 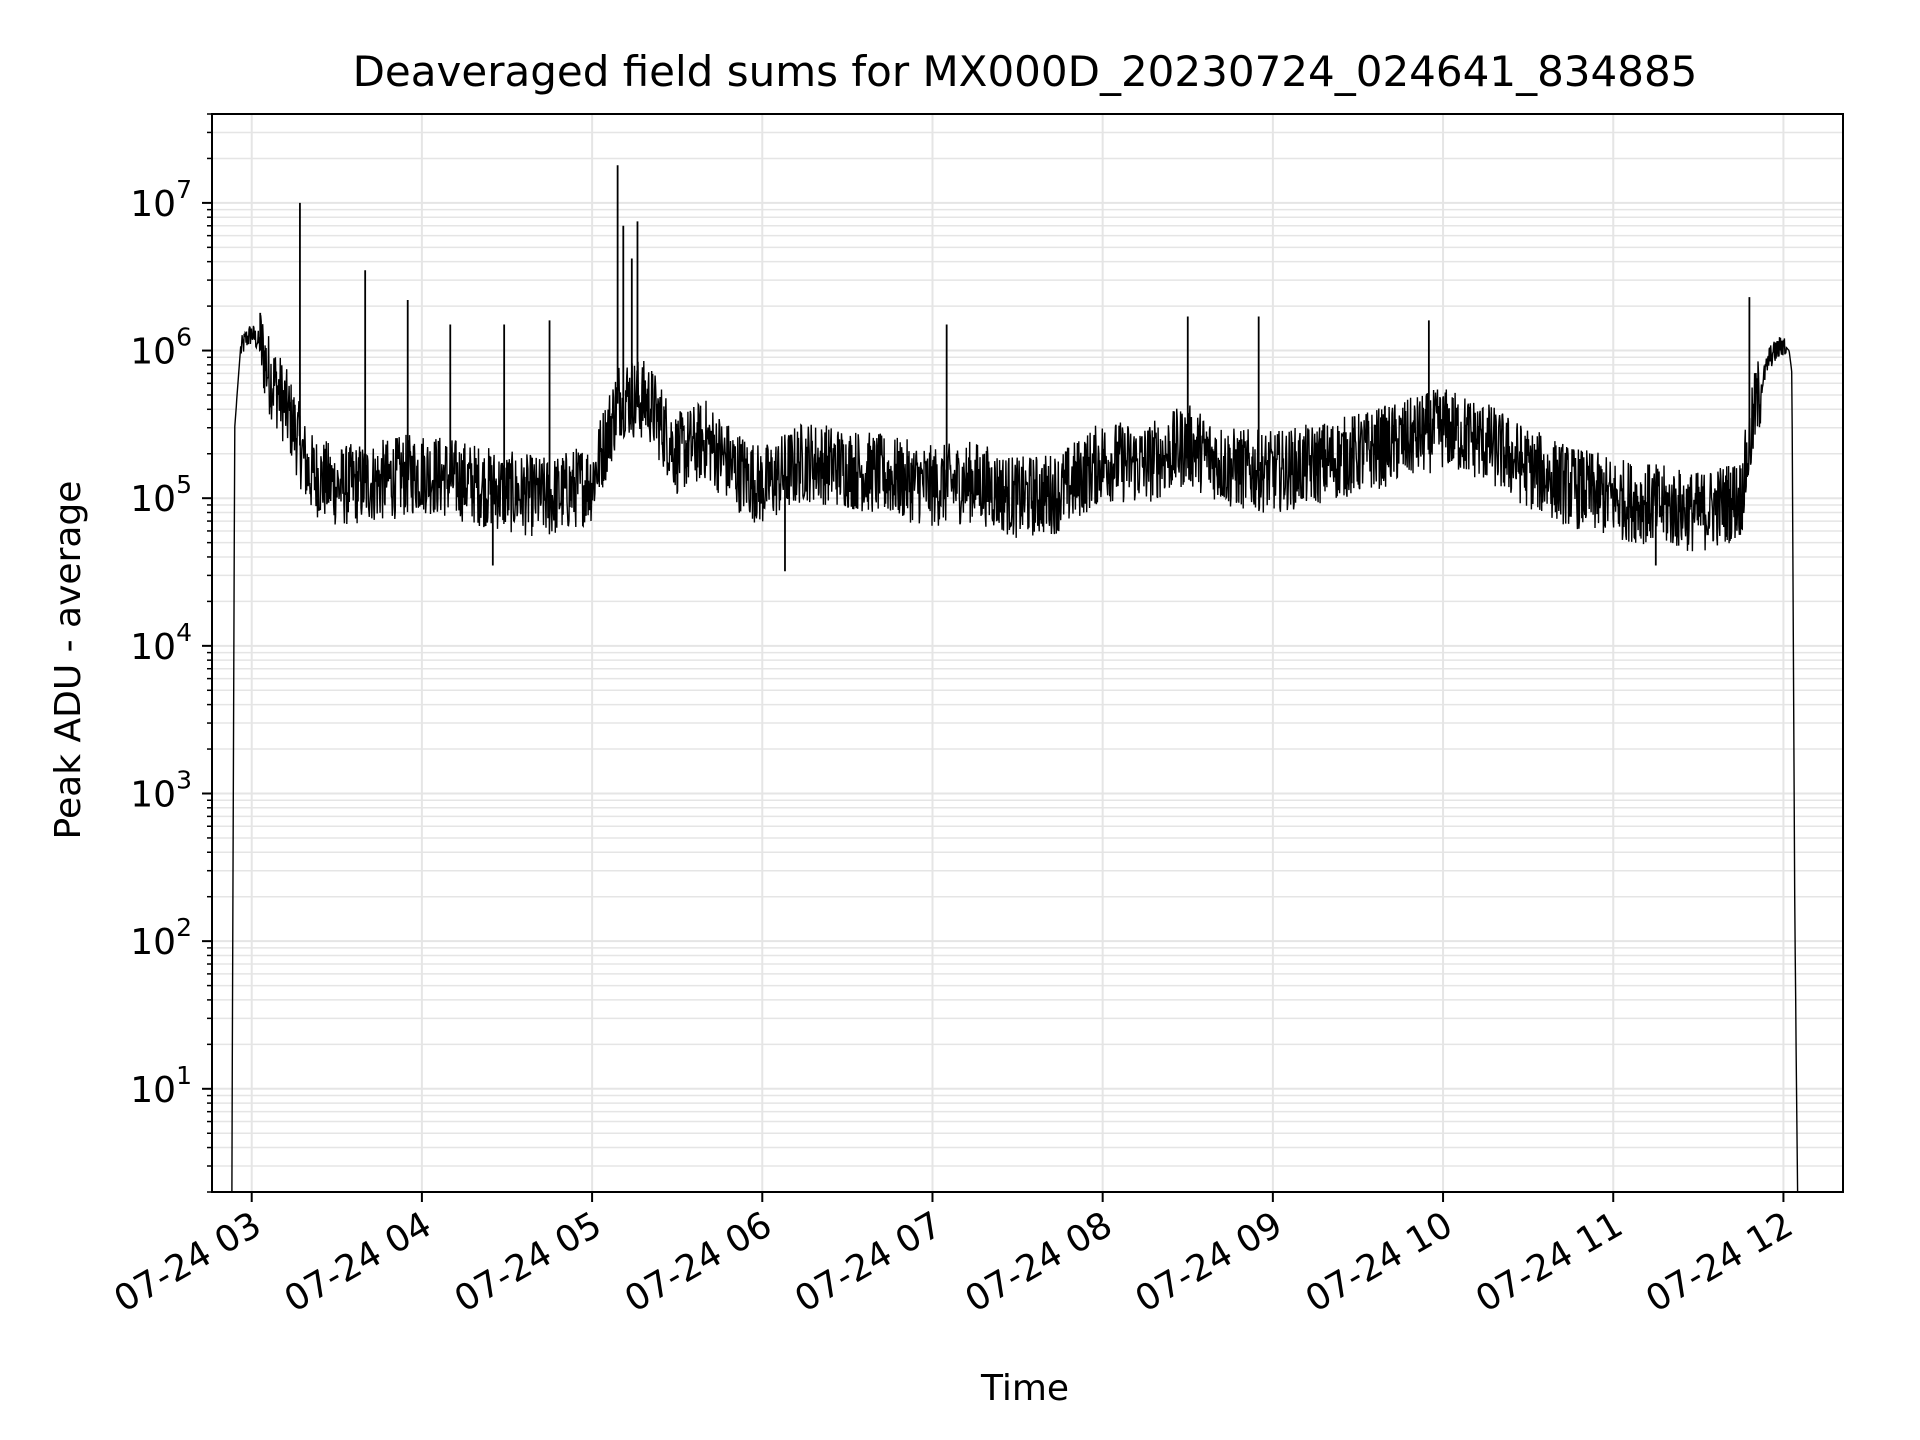 What do you see at coordinates (68, 660) in the screenshot?
I see `y-axis-label: Peak ADU - average` at bounding box center [68, 660].